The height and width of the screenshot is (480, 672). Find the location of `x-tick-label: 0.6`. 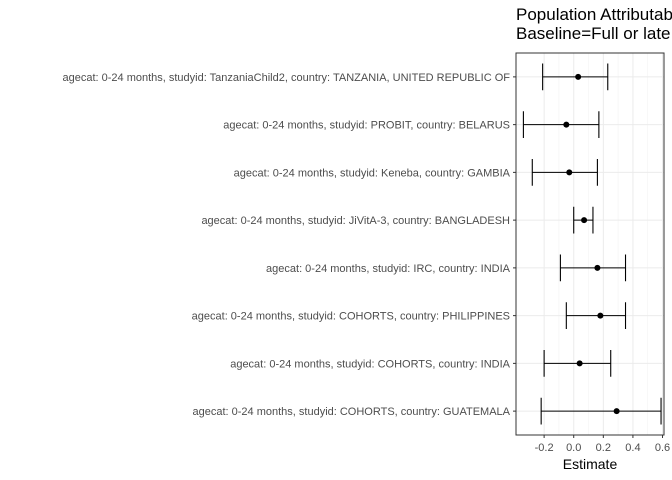

x-tick-label: 0.6 is located at coordinates (662, 448).